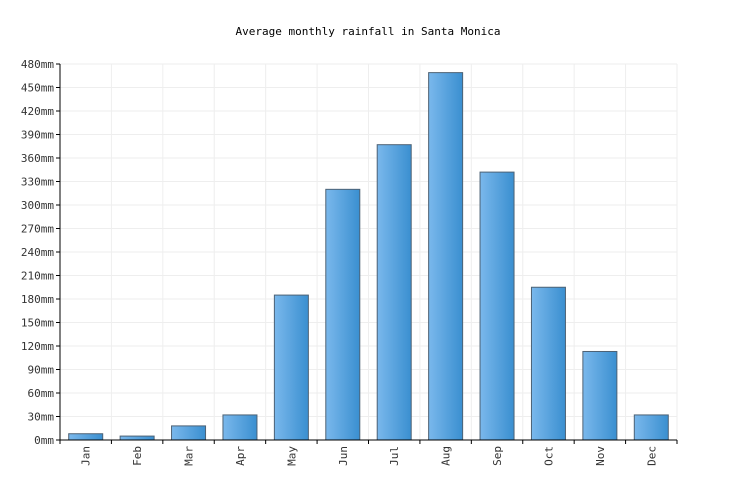  I want to click on bar-dec, so click(651, 427).